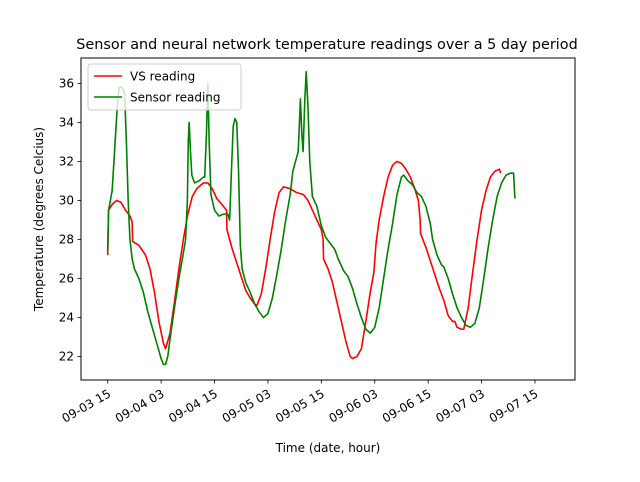  I want to click on legend: VS reading Sensor reading, so click(164, 87).